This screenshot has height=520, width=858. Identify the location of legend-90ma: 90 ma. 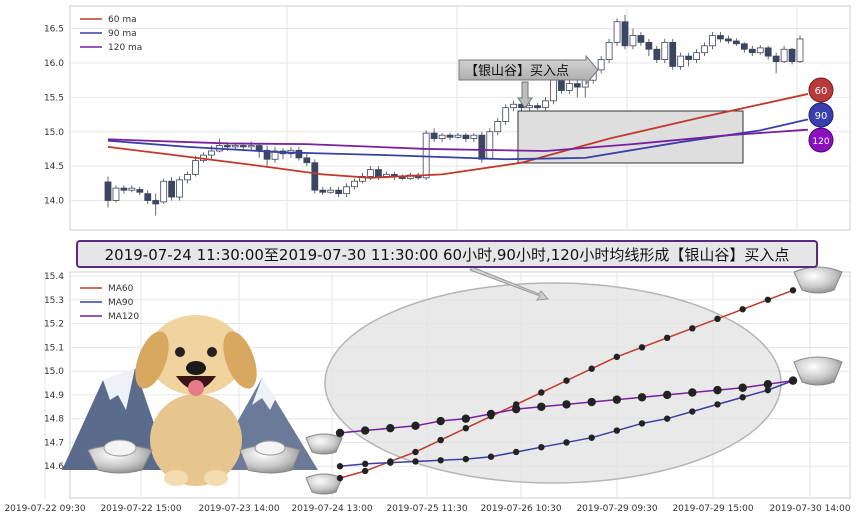
(122, 34).